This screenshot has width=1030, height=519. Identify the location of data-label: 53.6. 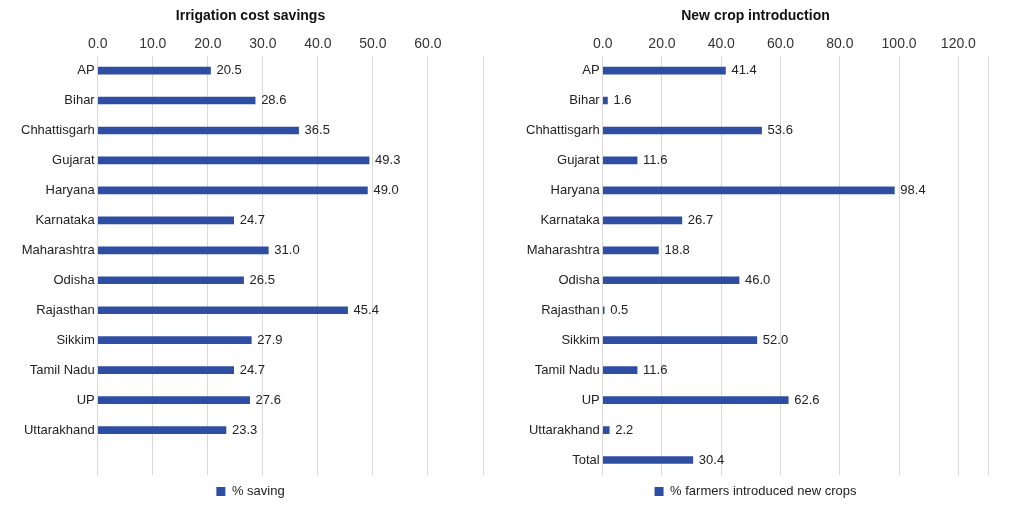
(780, 130).